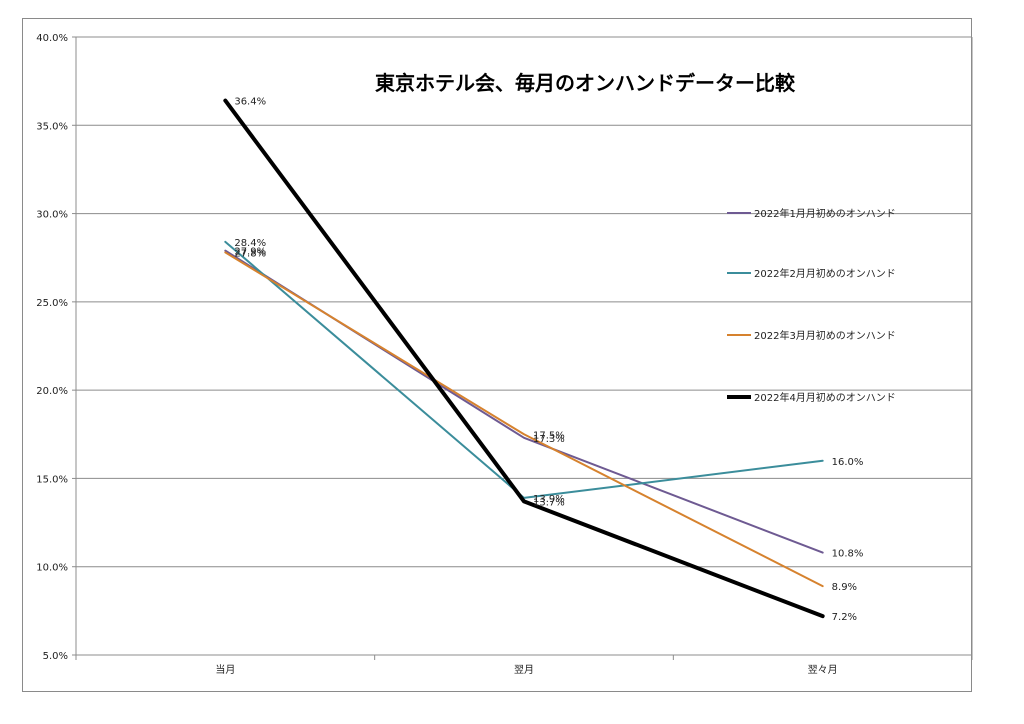  What do you see at coordinates (524, 670) in the screenshot?
I see `x-tick-label: 翌月` at bounding box center [524, 670].